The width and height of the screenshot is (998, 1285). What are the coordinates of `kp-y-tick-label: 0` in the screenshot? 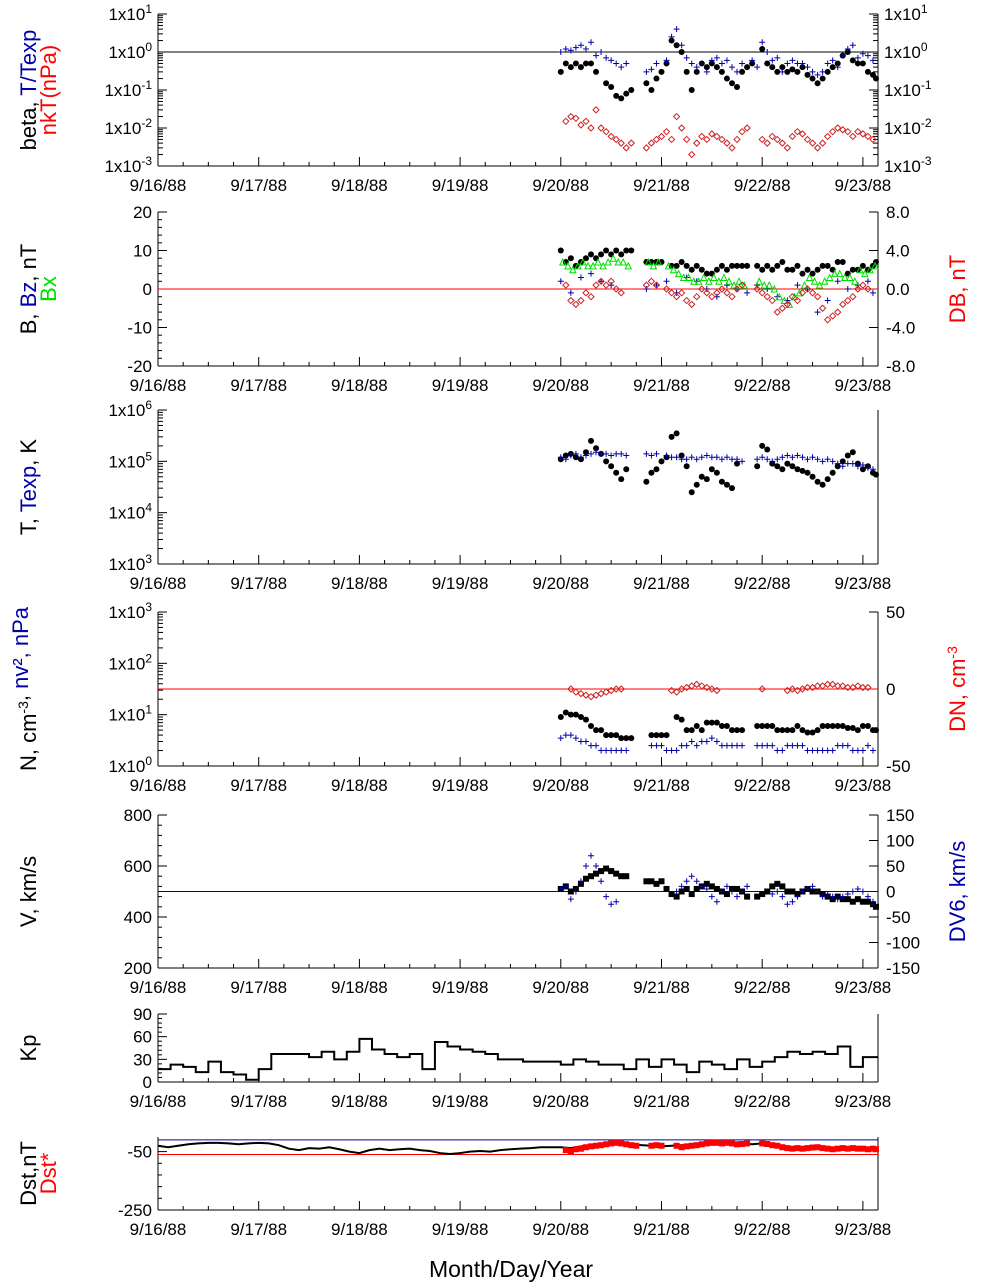 It's located at (147, 1082).